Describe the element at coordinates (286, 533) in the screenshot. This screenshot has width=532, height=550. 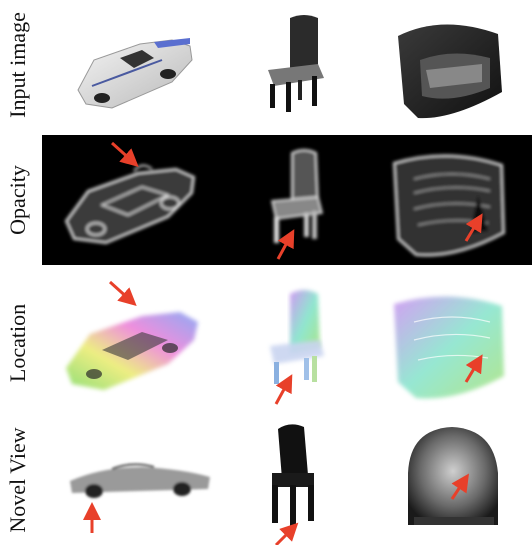
I see `arrow-novel-chair` at that location.